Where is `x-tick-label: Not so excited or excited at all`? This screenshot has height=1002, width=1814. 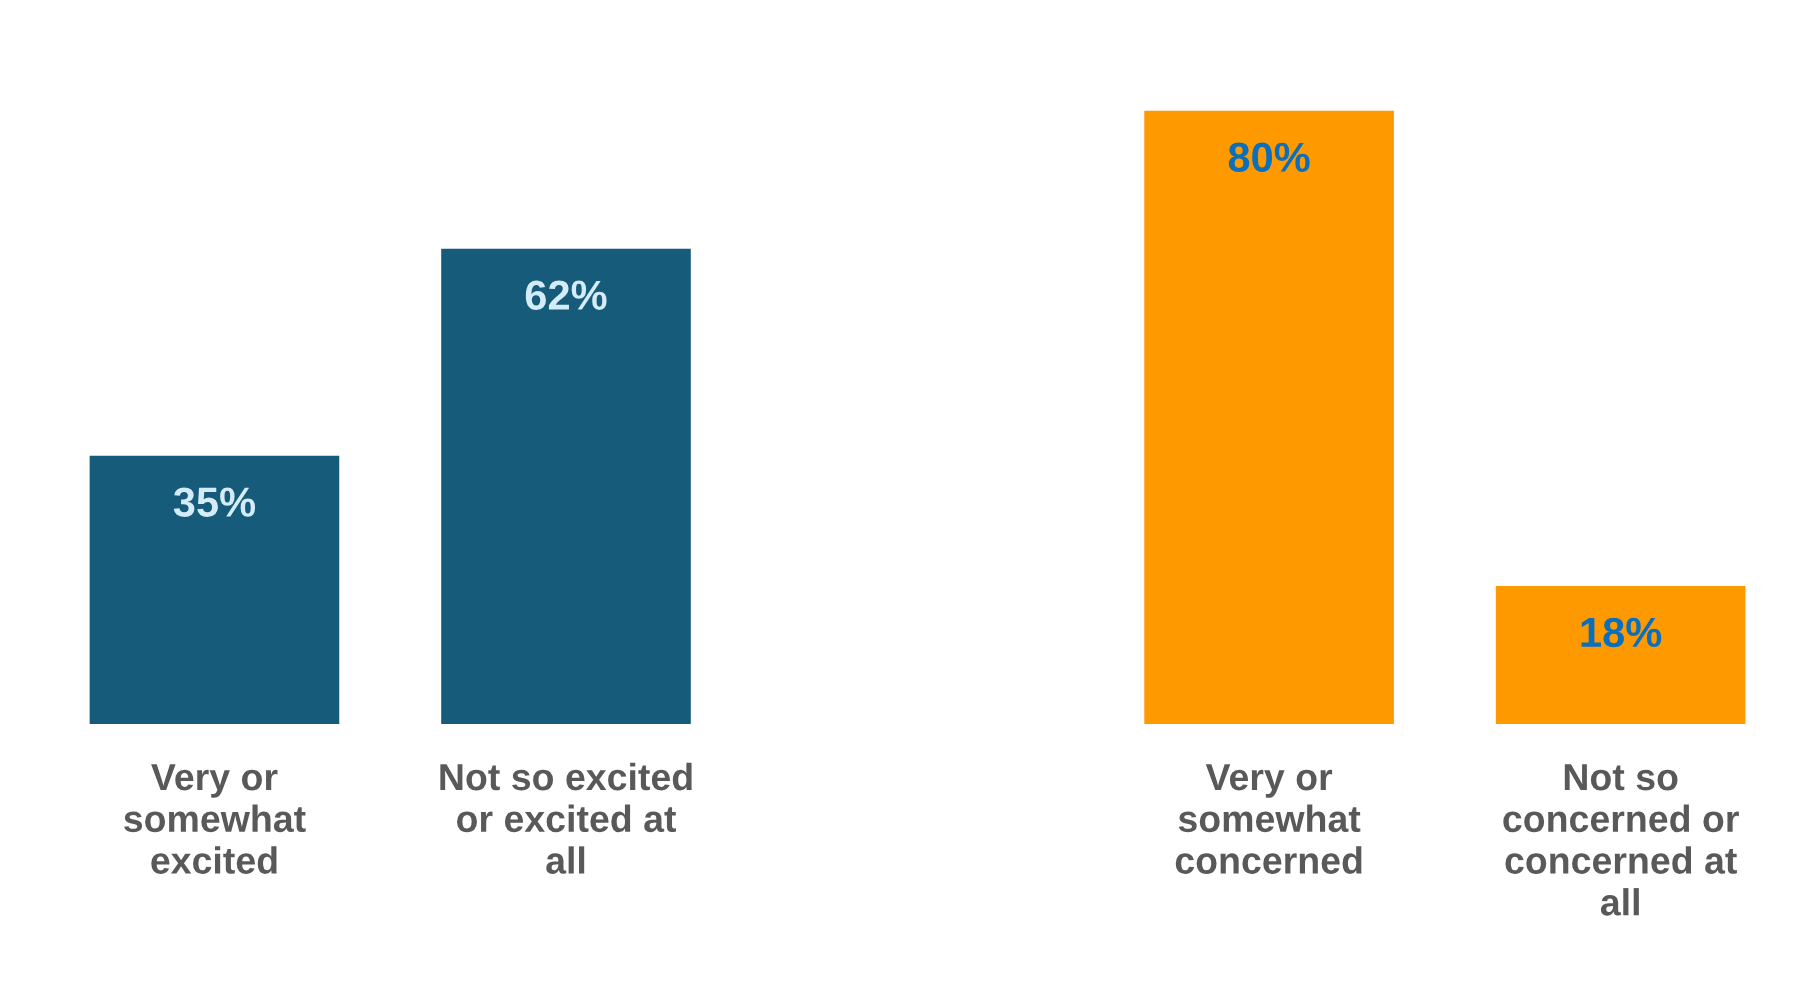
x-tick-label: Not so excited or excited at all is located at coordinates (566, 818).